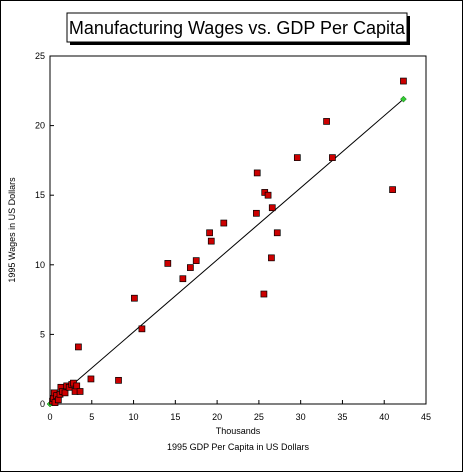  I want to click on x-tick-label: 25, so click(259, 417).